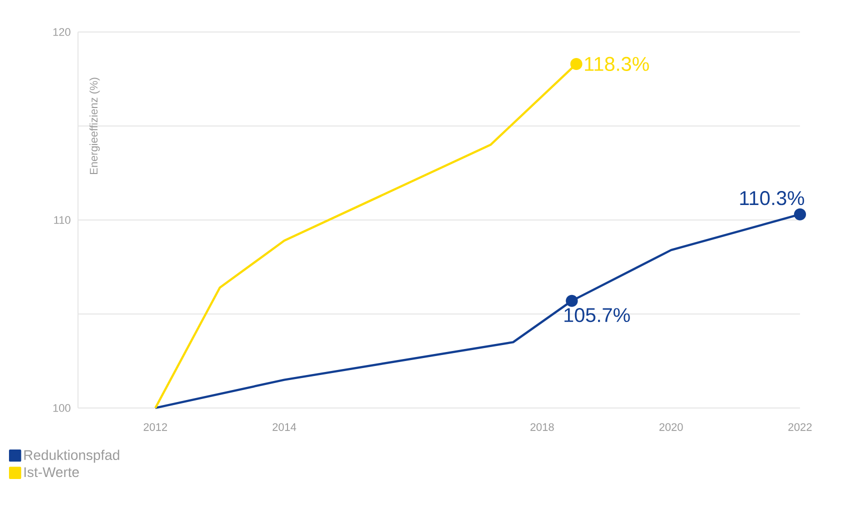  I want to click on x-tick-label: 2020, so click(671, 427).